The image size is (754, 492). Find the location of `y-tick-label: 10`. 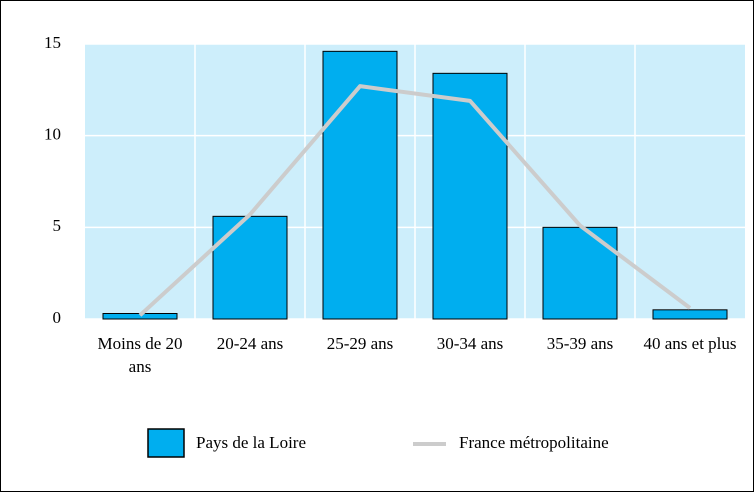

y-tick-label: 10 is located at coordinates (52, 134).